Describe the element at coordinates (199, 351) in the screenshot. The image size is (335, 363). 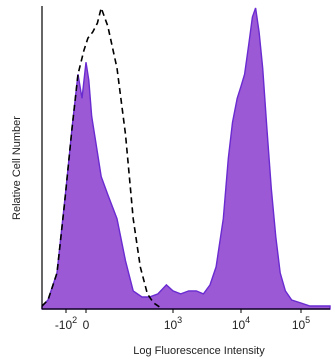
I see `x-axis-title: Log Fluorescence Intensity` at that location.